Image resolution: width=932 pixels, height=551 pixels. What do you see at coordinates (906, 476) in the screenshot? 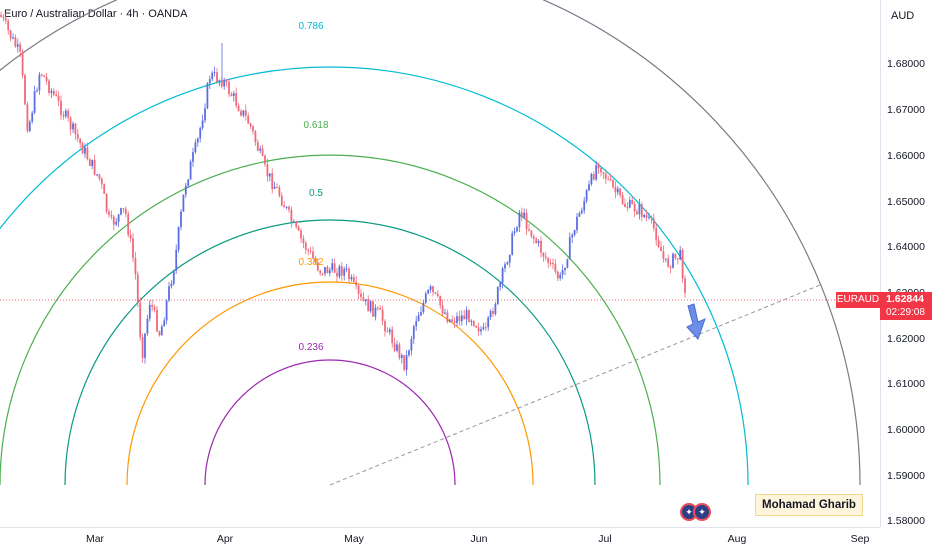
I see `price-label: 1.59000` at bounding box center [906, 476].